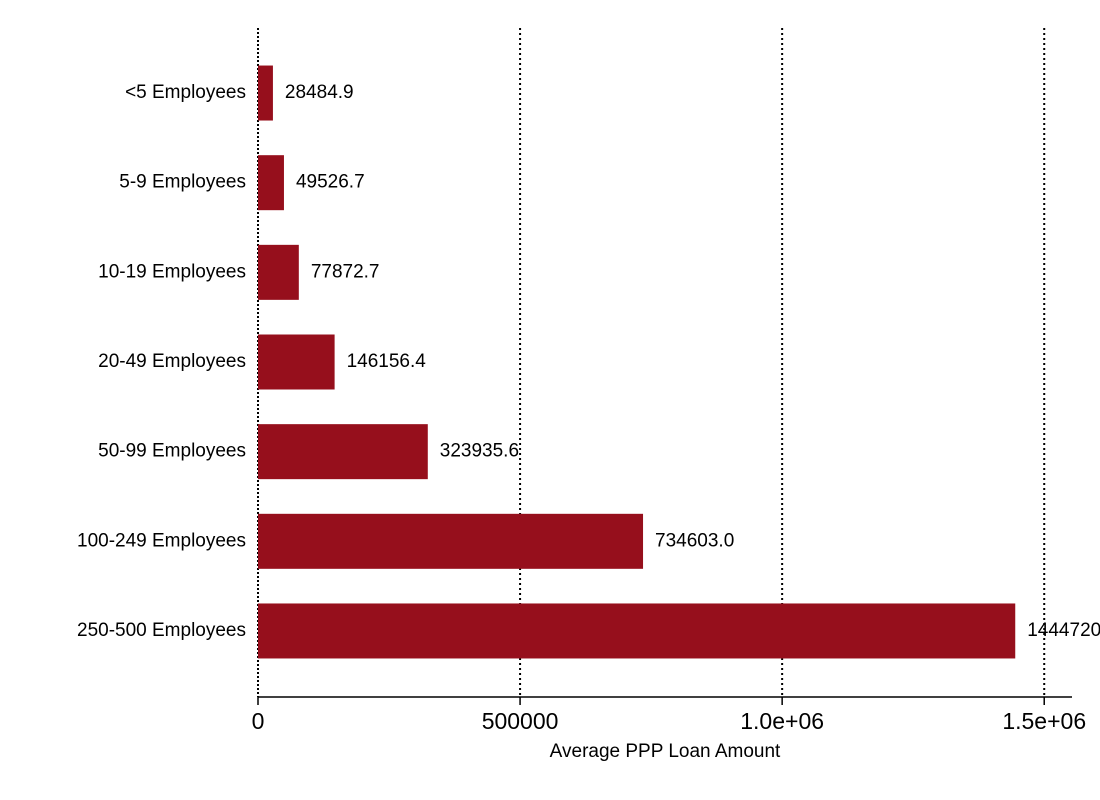 The image size is (1100, 800). What do you see at coordinates (782, 721) in the screenshot?
I see `x-tick-label: 1.0e+06` at bounding box center [782, 721].